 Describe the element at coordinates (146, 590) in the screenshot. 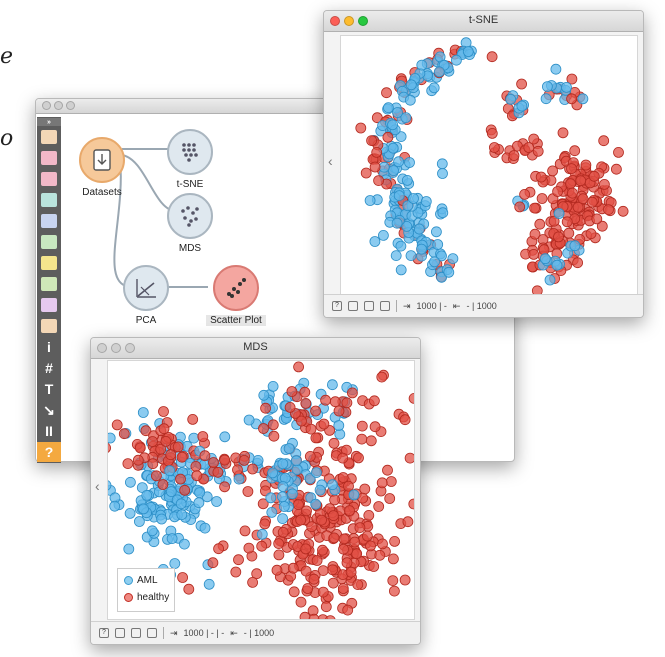

I see `legend: AML healthy` at that location.